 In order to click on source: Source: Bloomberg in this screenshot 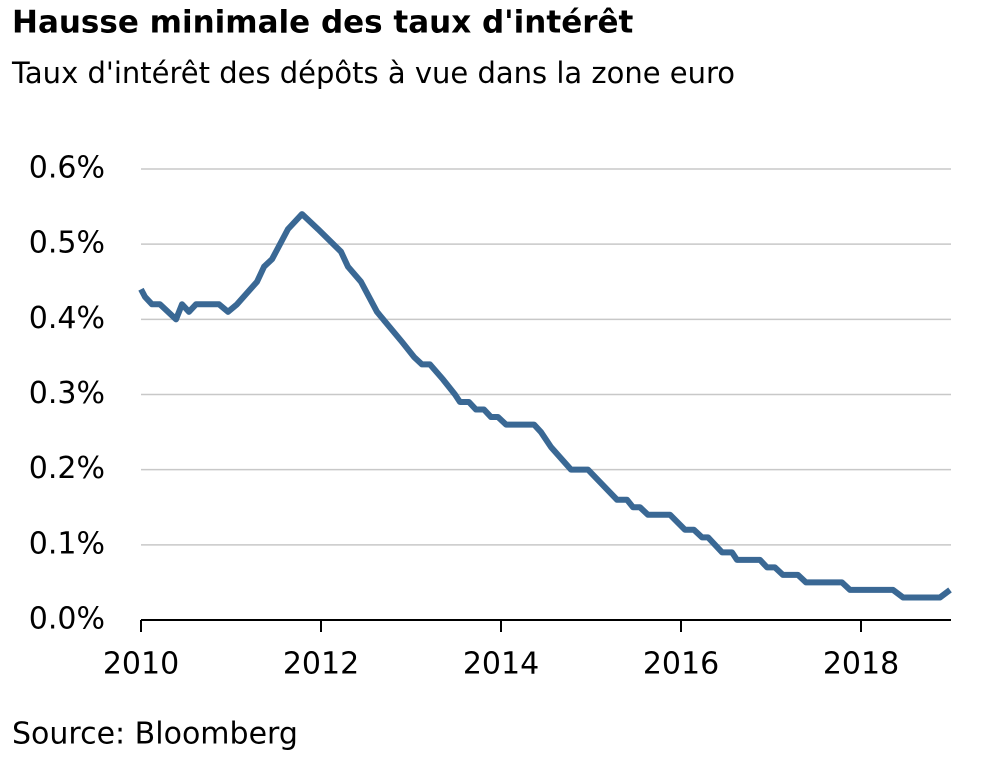, I will do `click(155, 734)`.